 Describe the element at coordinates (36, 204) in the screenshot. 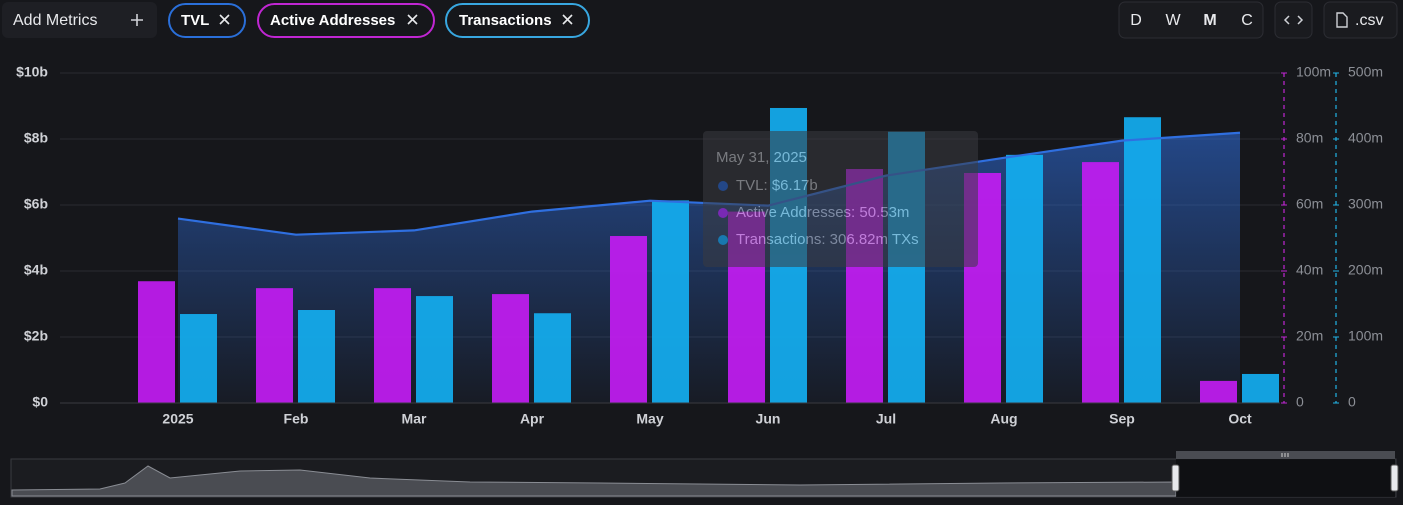

I see `y-tick-label: $6b` at that location.